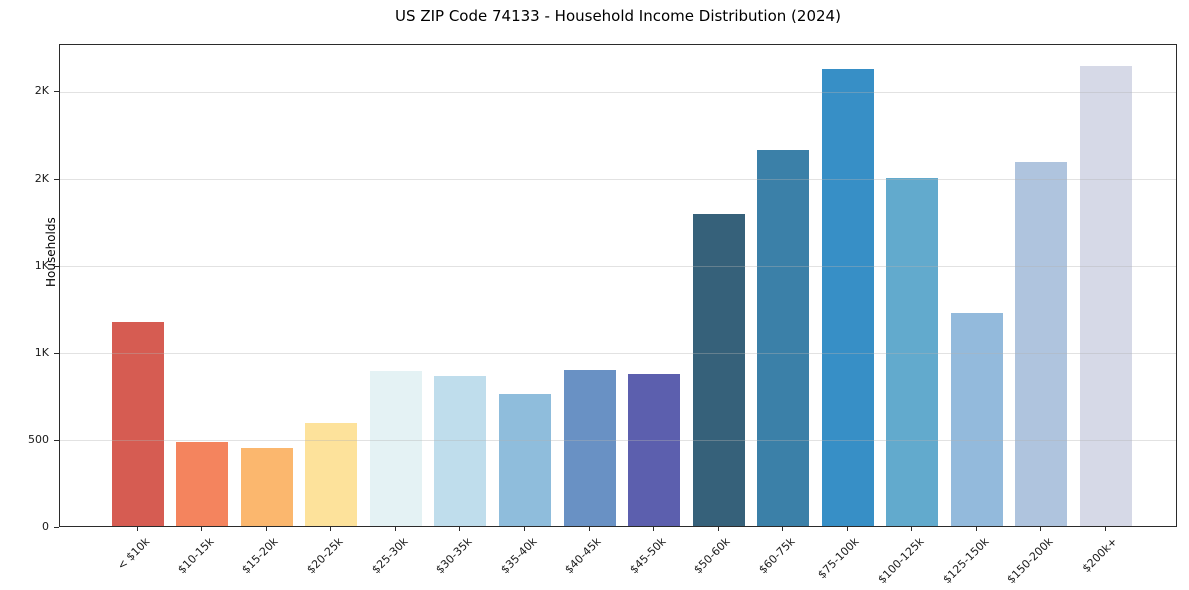 This screenshot has width=1189, height=590. I want to click on bar-20-25k, so click(331, 474).